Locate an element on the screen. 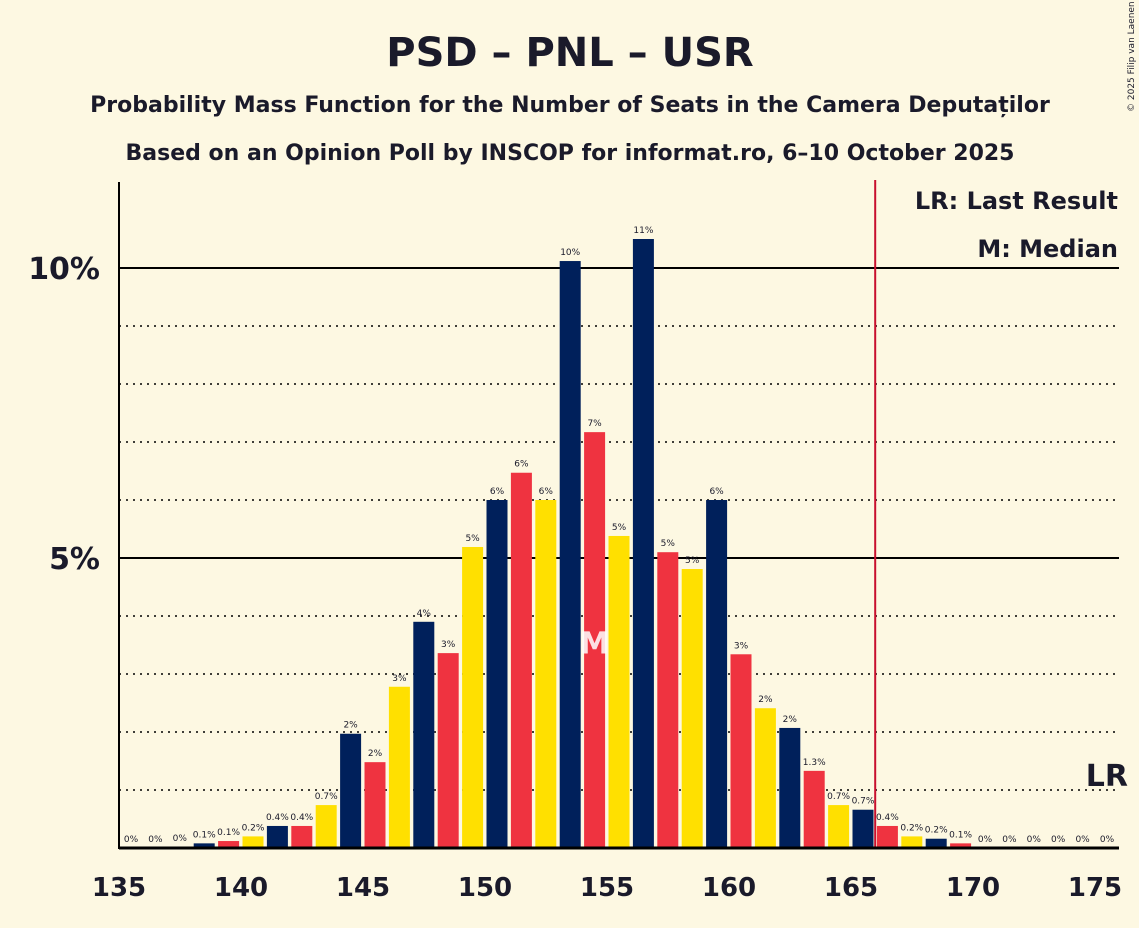 The width and height of the screenshot is (1139, 928). bar-label-171: 0% is located at coordinates (1009, 840).